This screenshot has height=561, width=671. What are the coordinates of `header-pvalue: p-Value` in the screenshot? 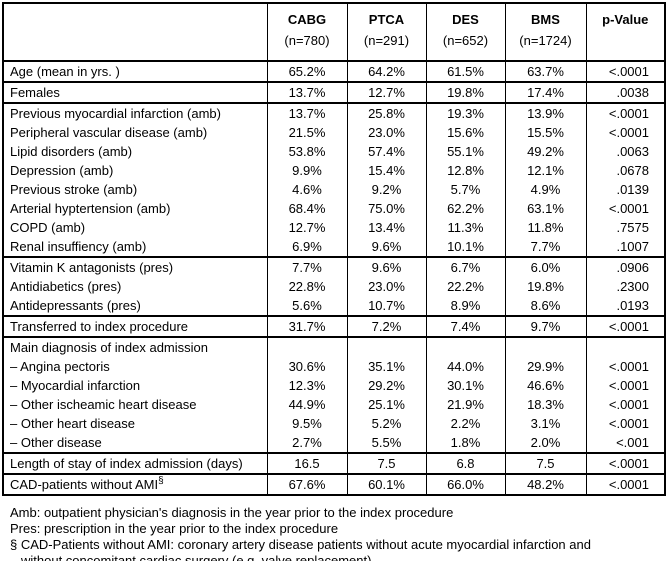 It's located at (625, 32).